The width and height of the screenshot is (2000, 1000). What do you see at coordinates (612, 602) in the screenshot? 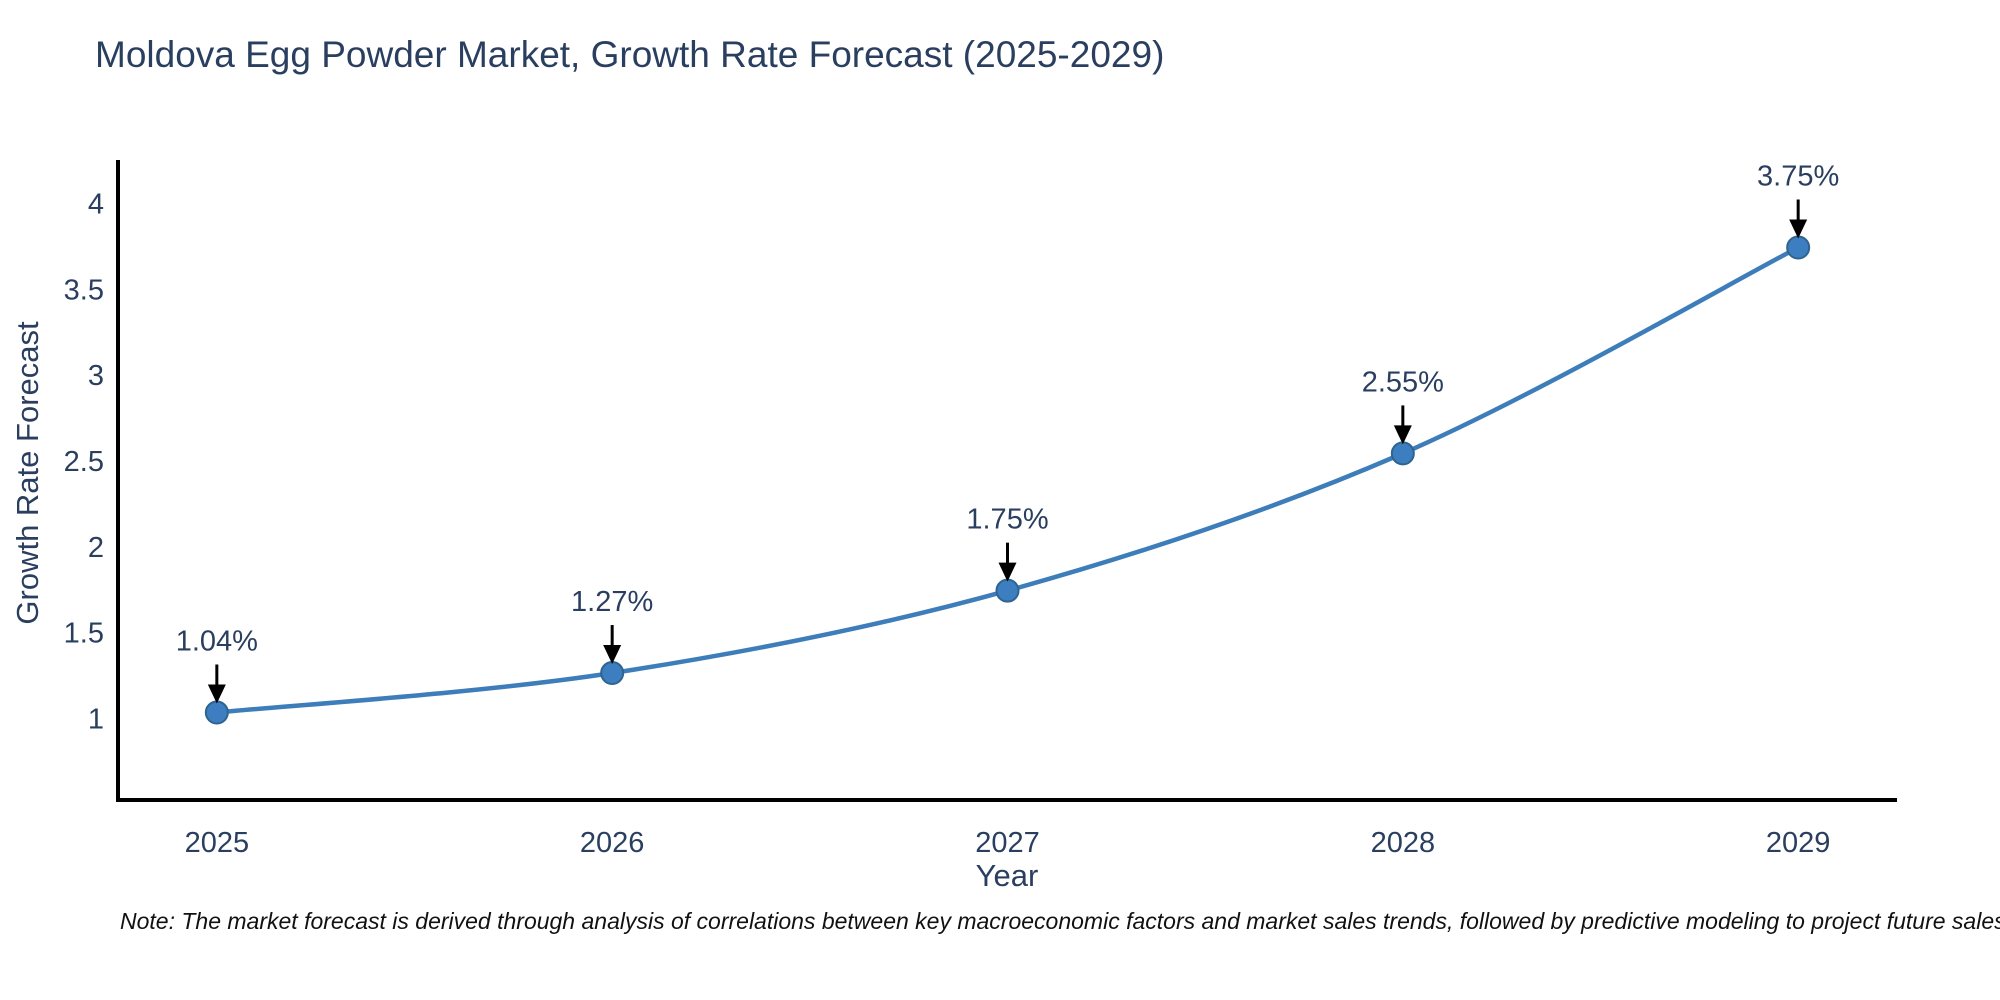
I see `annotation-label: 1.27%` at bounding box center [612, 602].